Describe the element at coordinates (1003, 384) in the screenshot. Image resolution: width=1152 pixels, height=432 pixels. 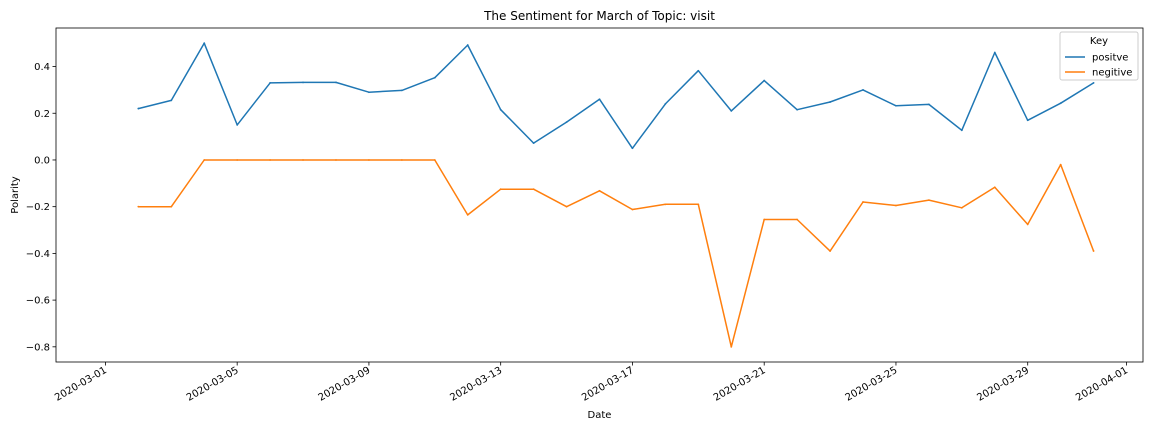
I see `x-tick-label: 2020-03-29` at that location.